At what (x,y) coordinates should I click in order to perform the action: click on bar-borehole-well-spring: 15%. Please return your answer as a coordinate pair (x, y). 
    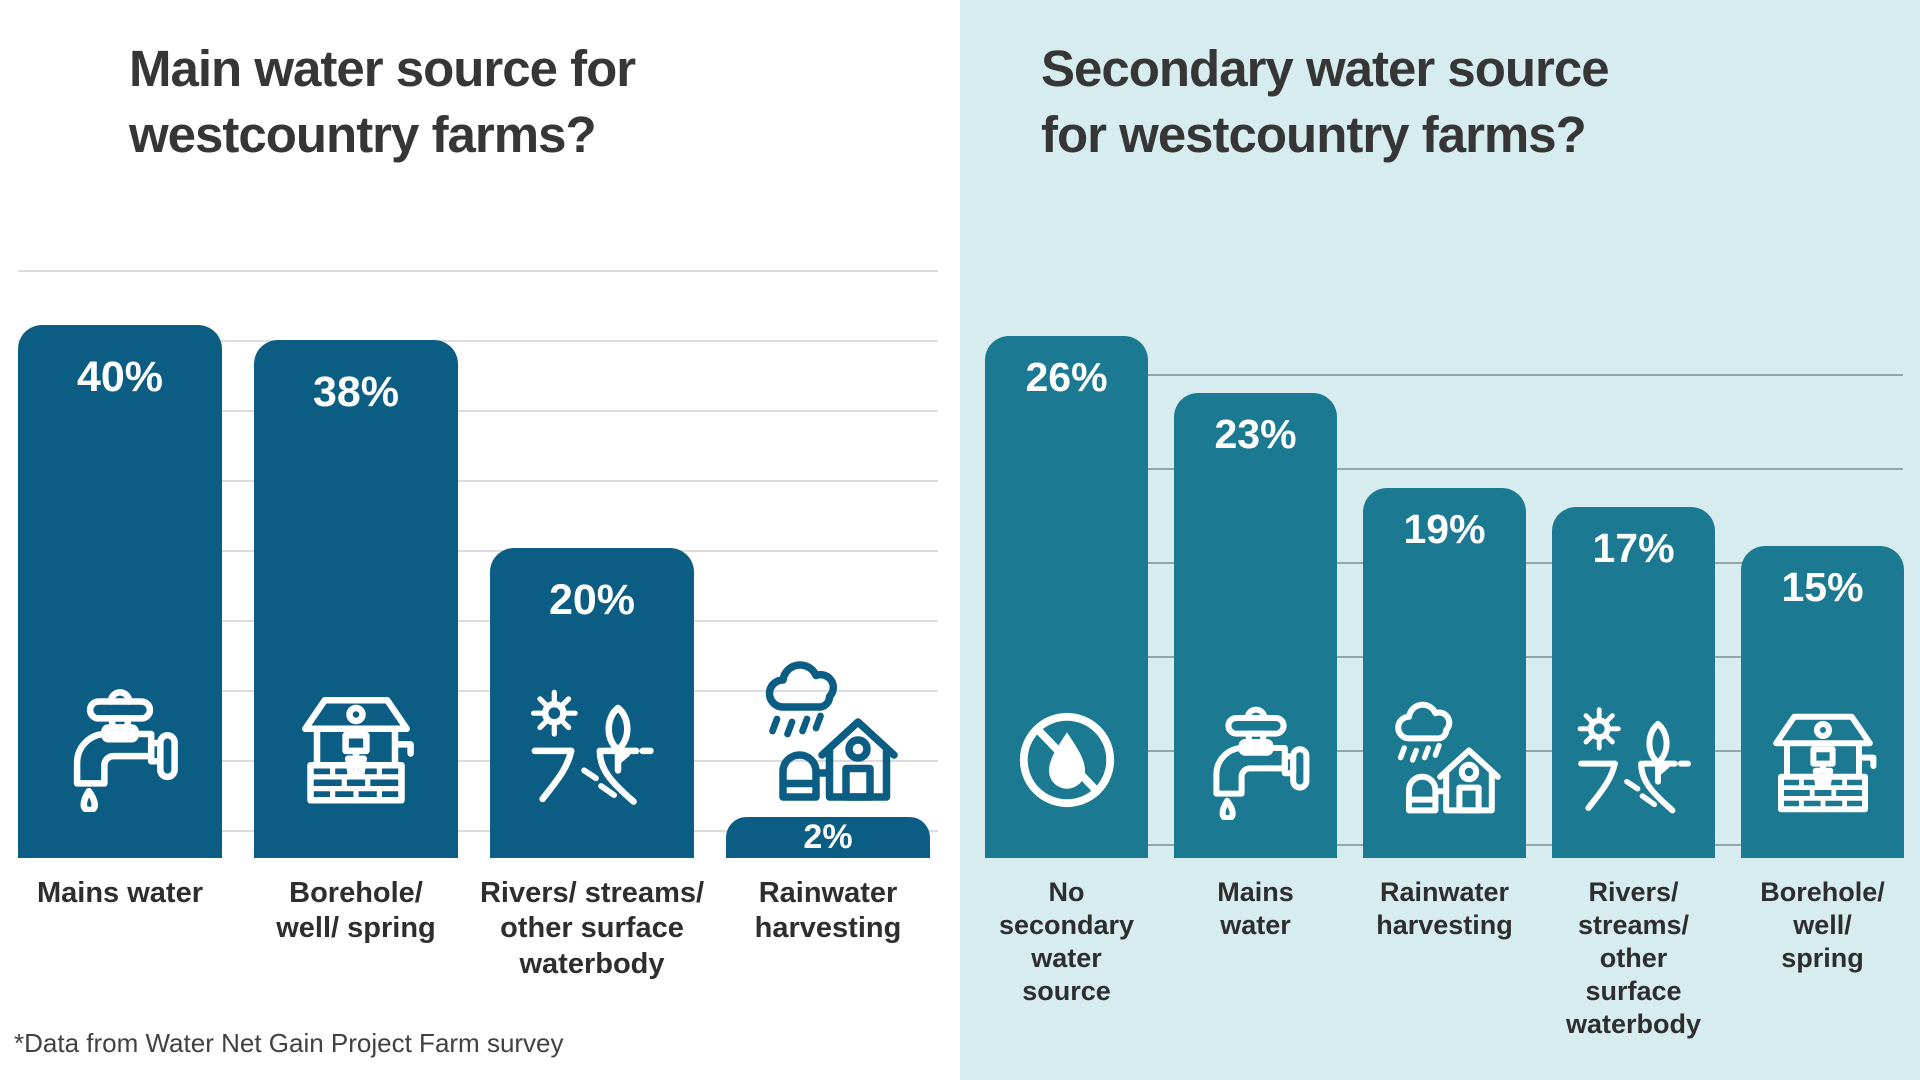
    Looking at the image, I should click on (1822, 702).